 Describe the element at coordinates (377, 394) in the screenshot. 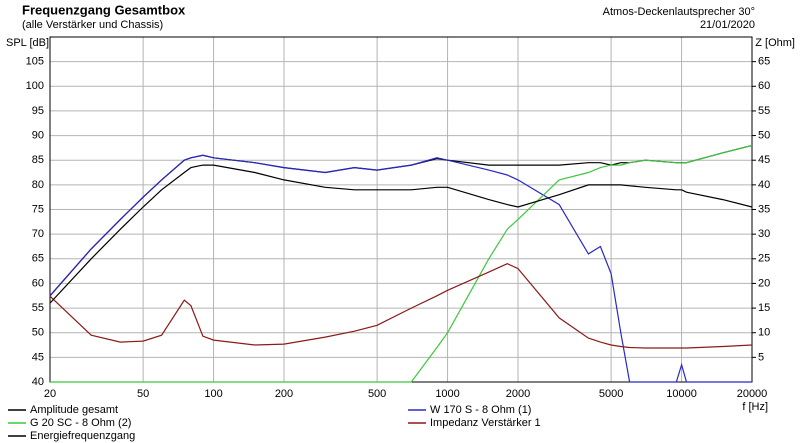

I see `x-tick-label: 500` at that location.